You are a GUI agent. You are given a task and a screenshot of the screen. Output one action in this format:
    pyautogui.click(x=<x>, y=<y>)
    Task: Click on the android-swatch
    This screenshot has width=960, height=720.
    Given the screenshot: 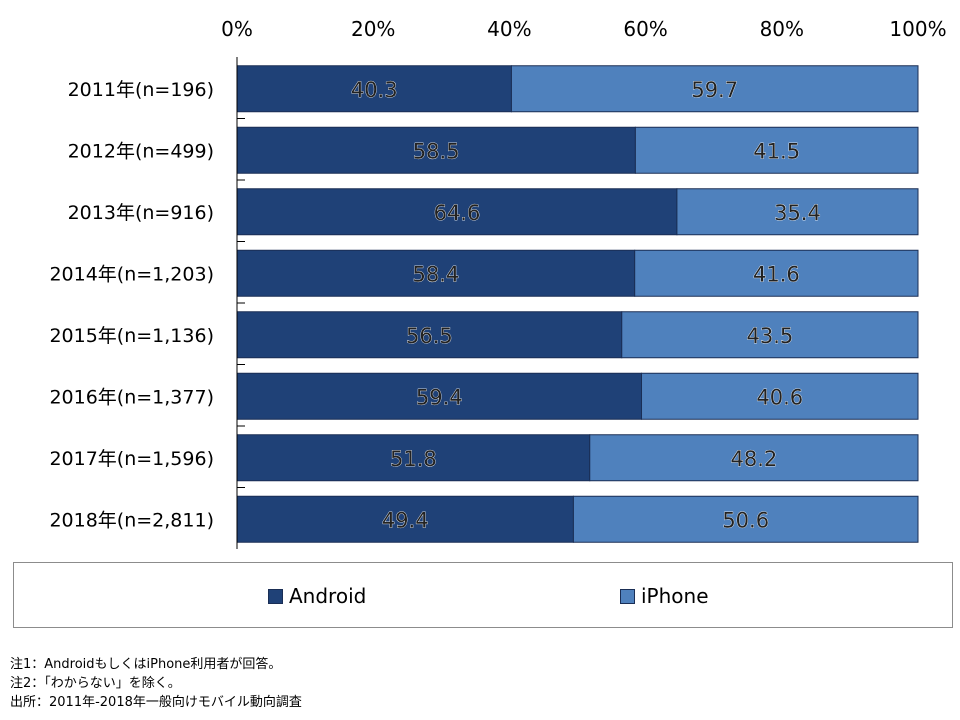 What is the action you would take?
    pyautogui.click(x=275, y=596)
    